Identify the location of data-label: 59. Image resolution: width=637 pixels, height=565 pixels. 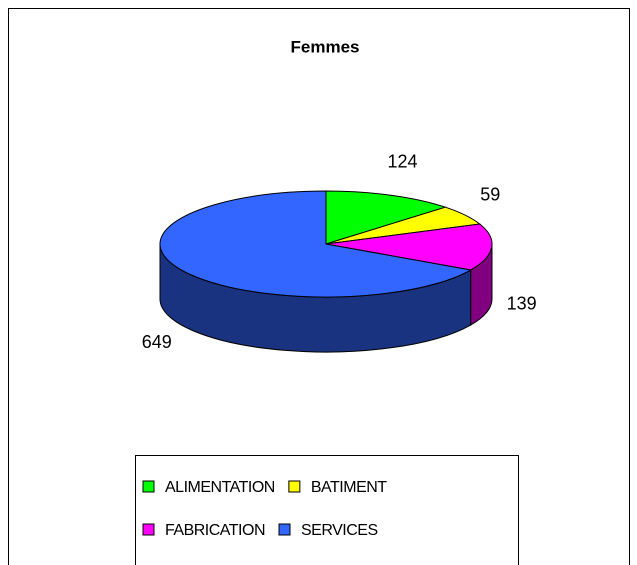
(490, 195).